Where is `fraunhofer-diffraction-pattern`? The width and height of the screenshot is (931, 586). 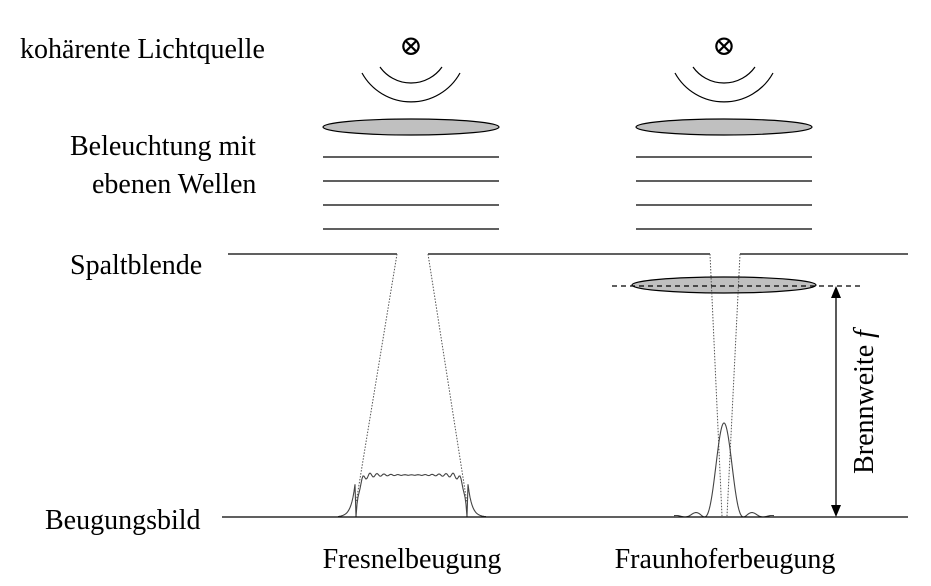
fraunhofer-diffraction-pattern is located at coordinates (724, 470).